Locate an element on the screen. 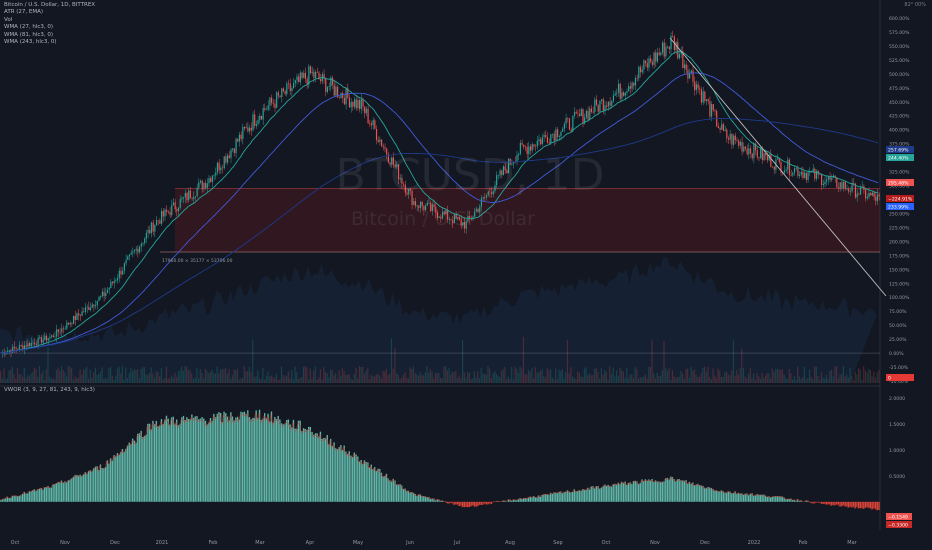 The image size is (932, 550). oscillator-legend: VWOR (3, 9, 27, 81, 243, 9, hlc3) is located at coordinates (49, 390).